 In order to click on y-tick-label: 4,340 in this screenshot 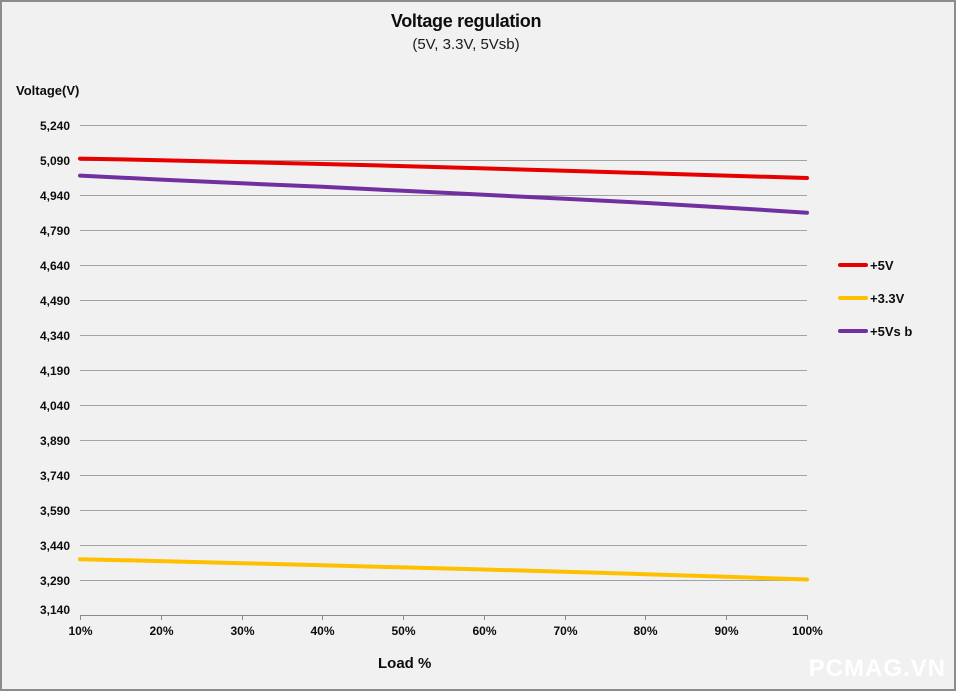, I will do `click(54, 335)`.